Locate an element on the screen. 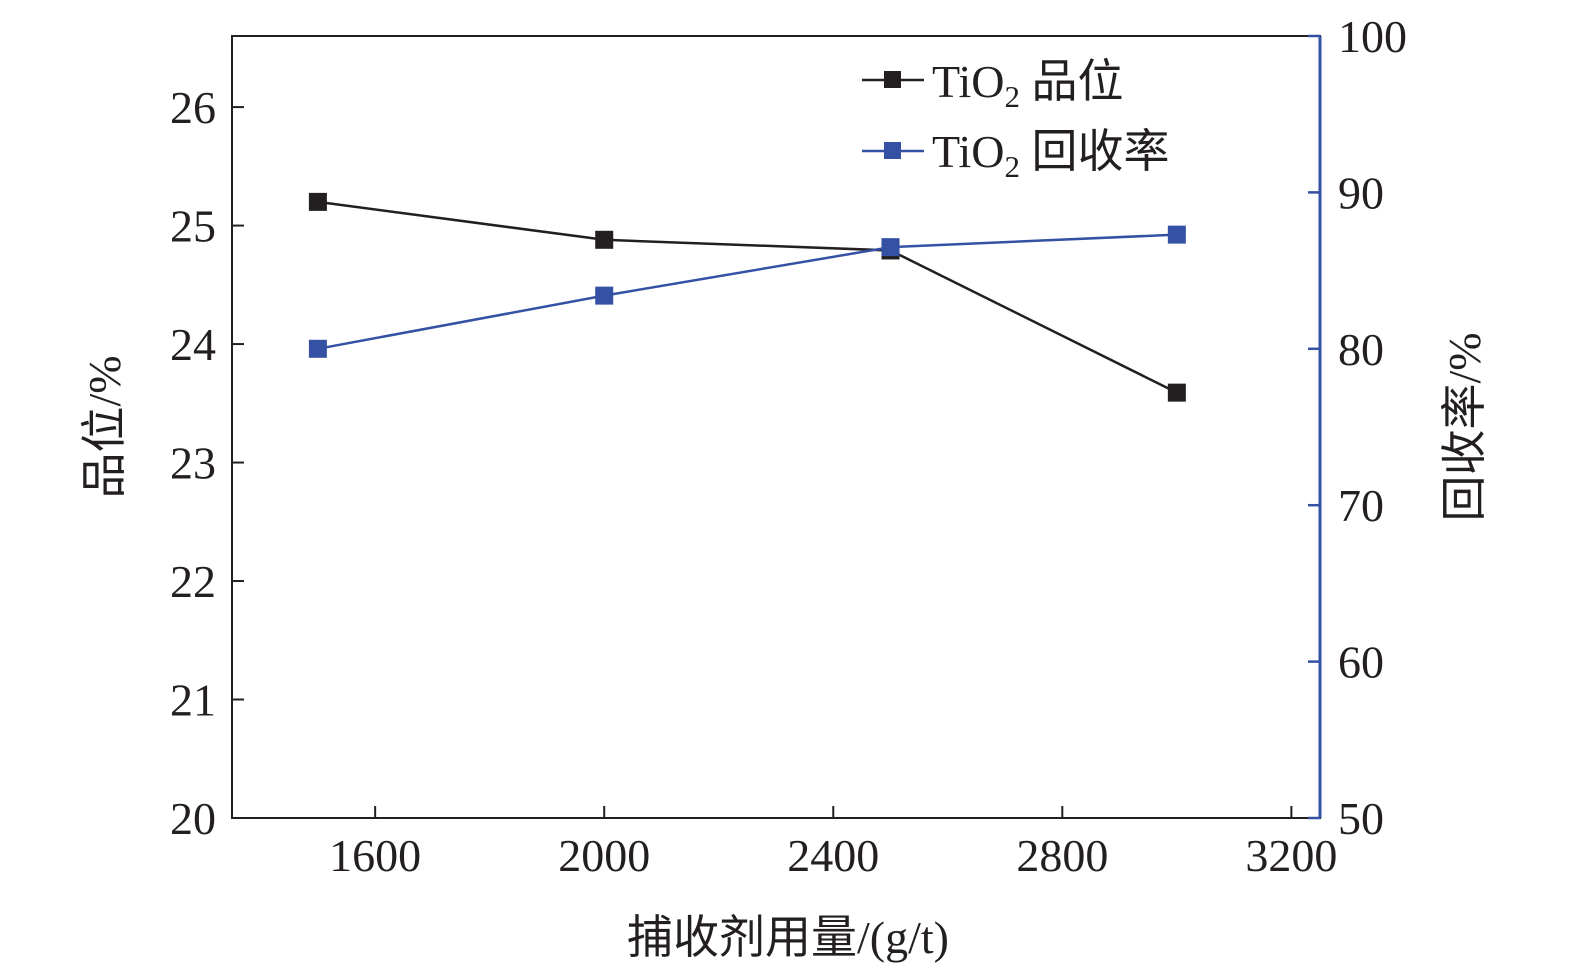 The image size is (1575, 974). series-line-grade is located at coordinates (747, 297).